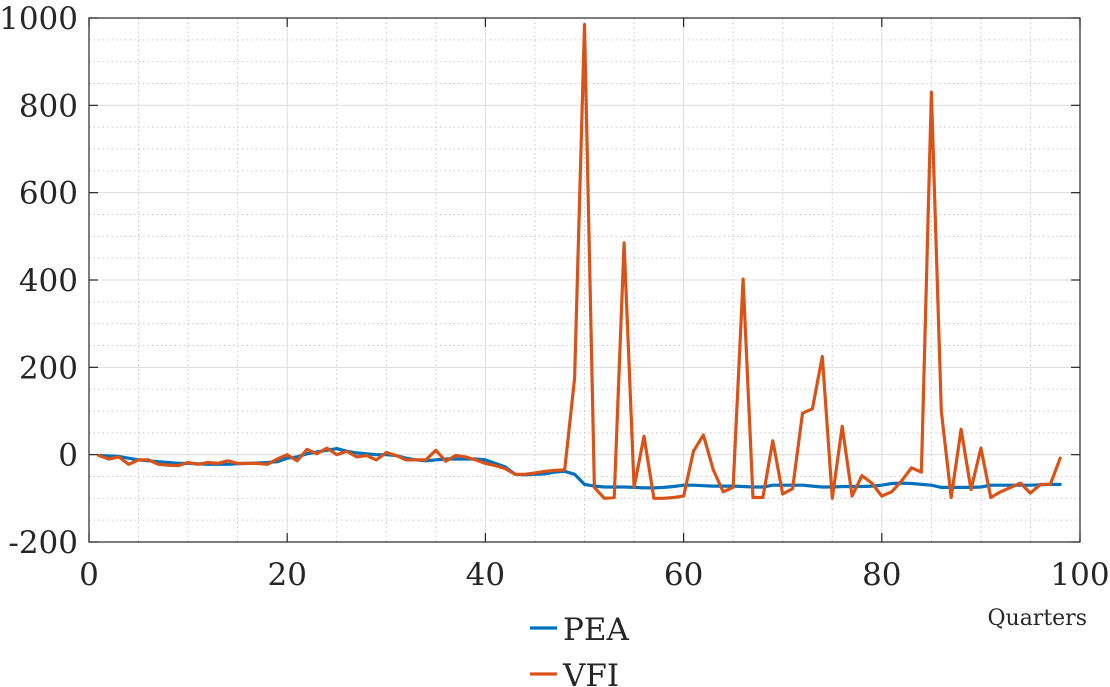 This screenshot has width=1110, height=687. Describe the element at coordinates (68, 456) in the screenshot. I see `y-tick-label: 0` at that location.